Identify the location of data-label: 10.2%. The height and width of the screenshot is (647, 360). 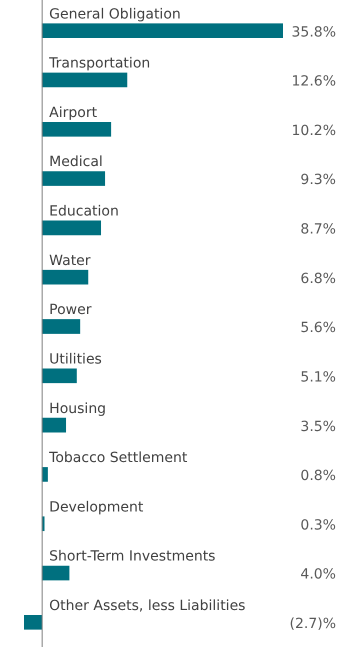
(314, 130).